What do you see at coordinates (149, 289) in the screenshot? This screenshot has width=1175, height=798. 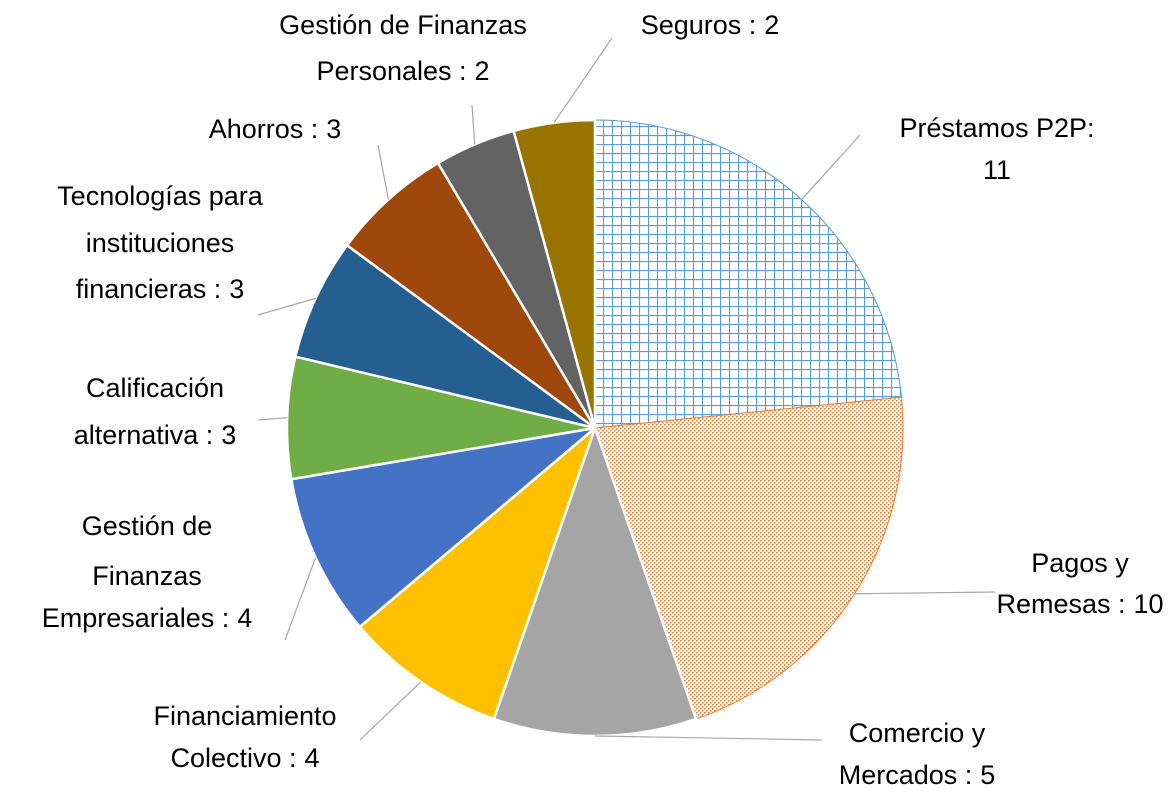 I see `label-line: financieras :` at bounding box center [149, 289].